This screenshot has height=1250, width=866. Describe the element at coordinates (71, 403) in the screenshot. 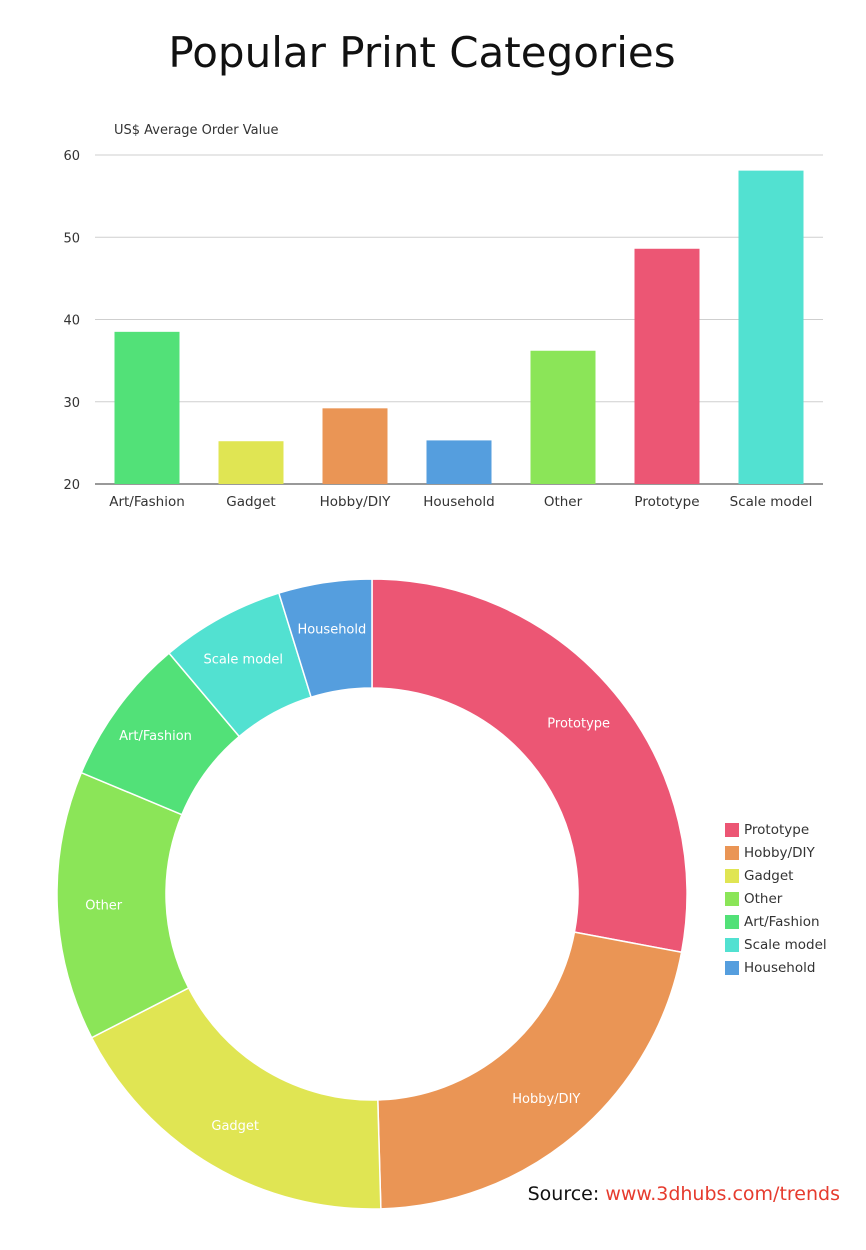

I see `y-tick-label: 30` at that location.